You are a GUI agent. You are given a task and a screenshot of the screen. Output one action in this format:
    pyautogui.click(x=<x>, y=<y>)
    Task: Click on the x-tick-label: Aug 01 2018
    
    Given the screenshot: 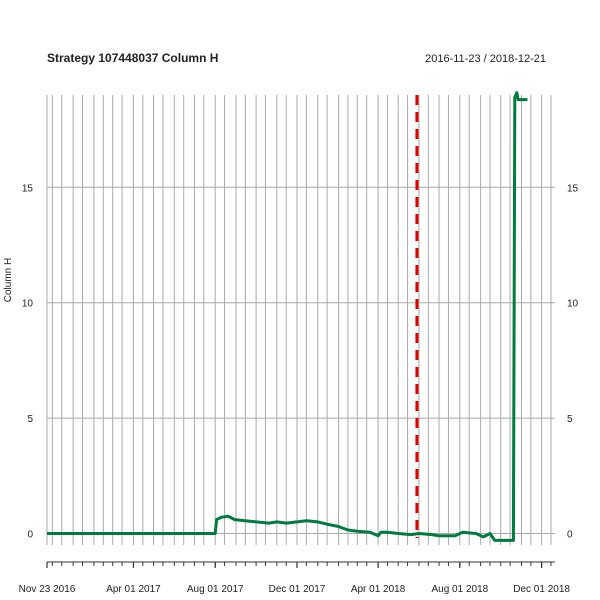 What is the action you would take?
    pyautogui.click(x=459, y=589)
    